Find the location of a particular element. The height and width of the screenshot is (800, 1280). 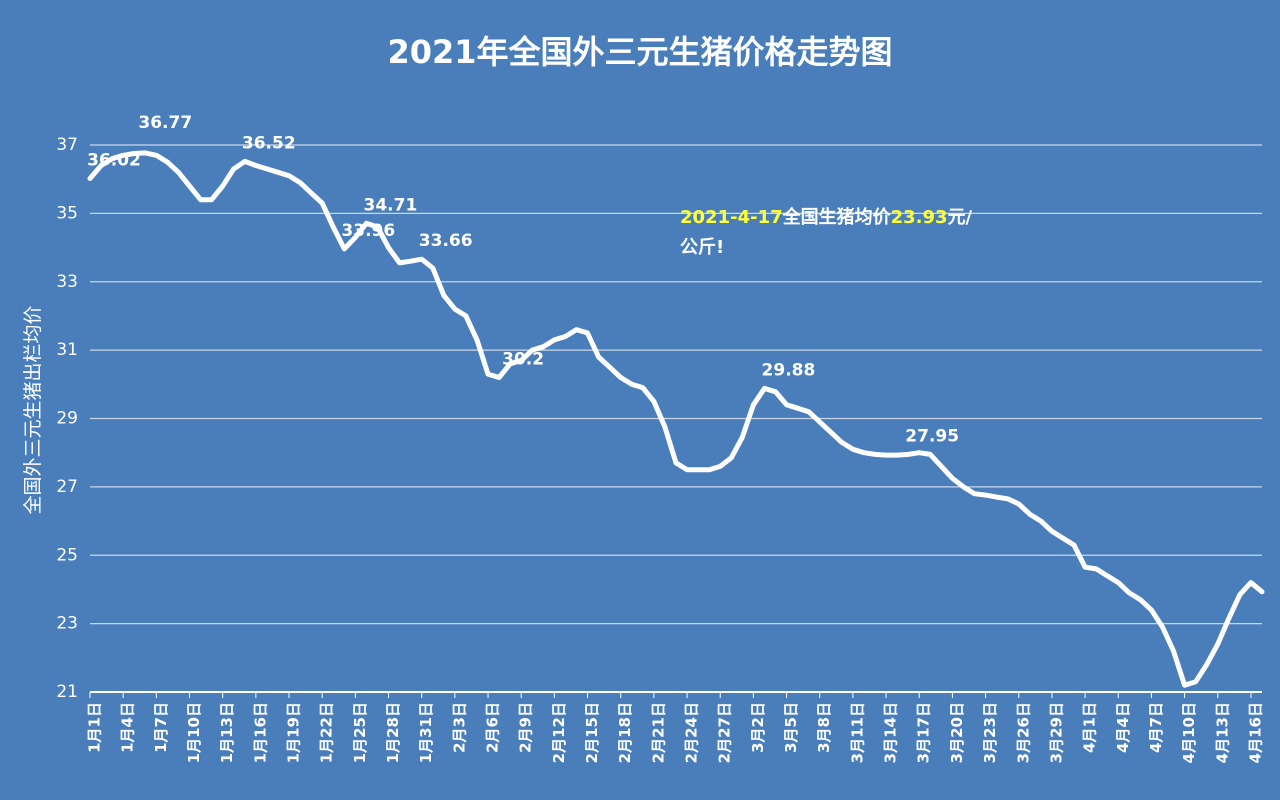

x-tick-label: 3月26日 is located at coordinates (1023, 732).